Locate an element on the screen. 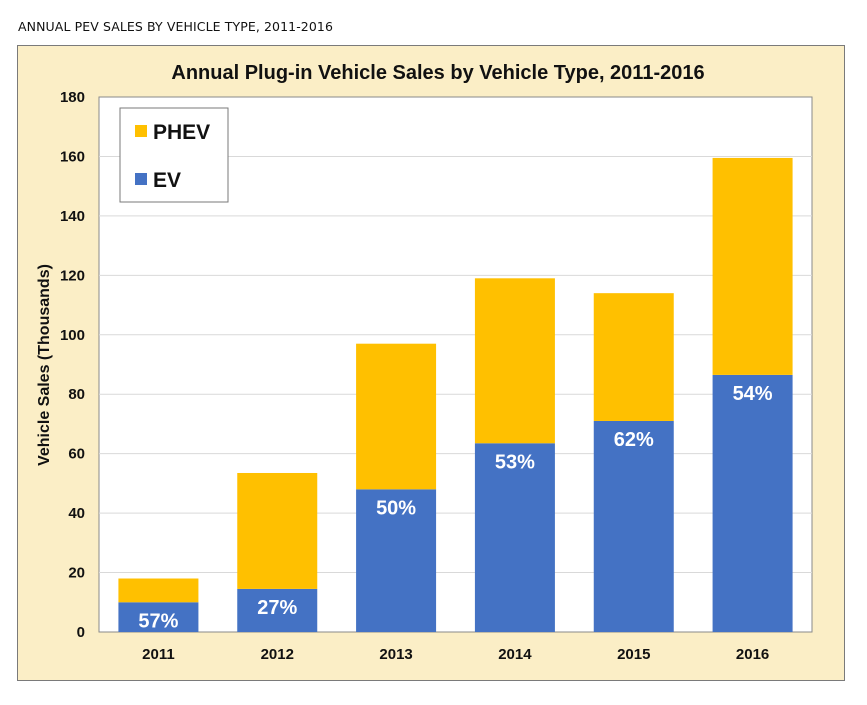  x-axis-ticks: 2011 2012 2013 2014 2015 2016 is located at coordinates (455, 654).